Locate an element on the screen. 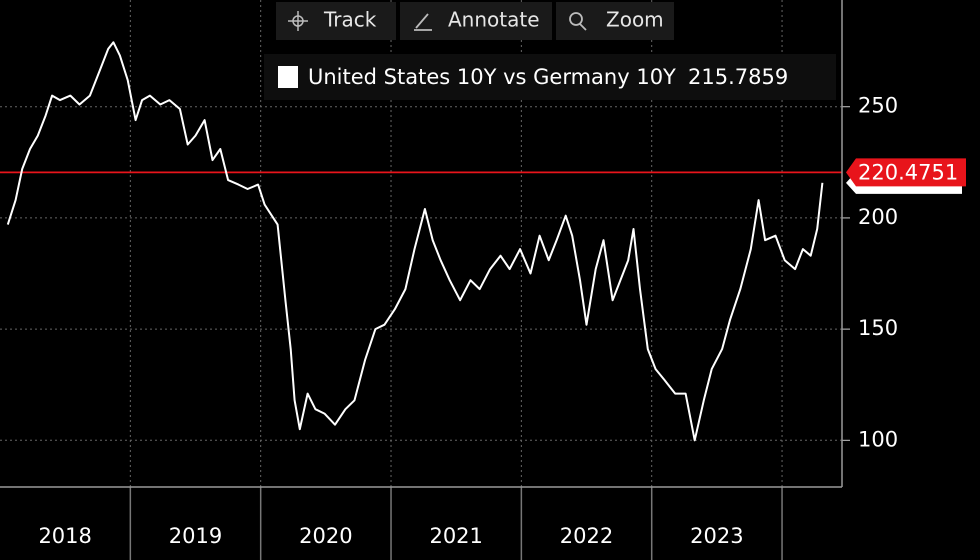 The height and width of the screenshot is (560, 980). toolbar: Track Annotate Zoom is located at coordinates (475, 21).